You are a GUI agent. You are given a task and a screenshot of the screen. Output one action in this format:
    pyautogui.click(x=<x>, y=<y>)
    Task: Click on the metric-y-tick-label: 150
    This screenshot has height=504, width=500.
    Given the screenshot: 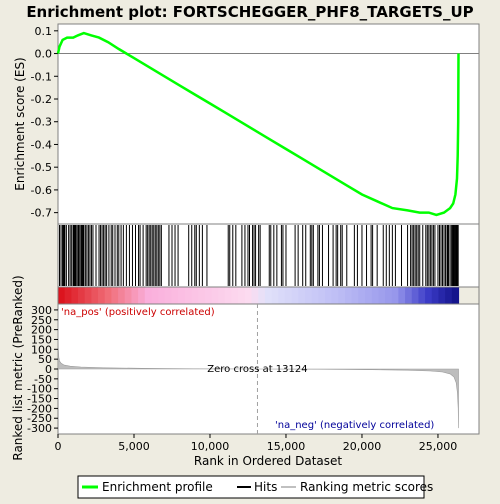 What is the action you would take?
    pyautogui.click(x=41, y=339)
    